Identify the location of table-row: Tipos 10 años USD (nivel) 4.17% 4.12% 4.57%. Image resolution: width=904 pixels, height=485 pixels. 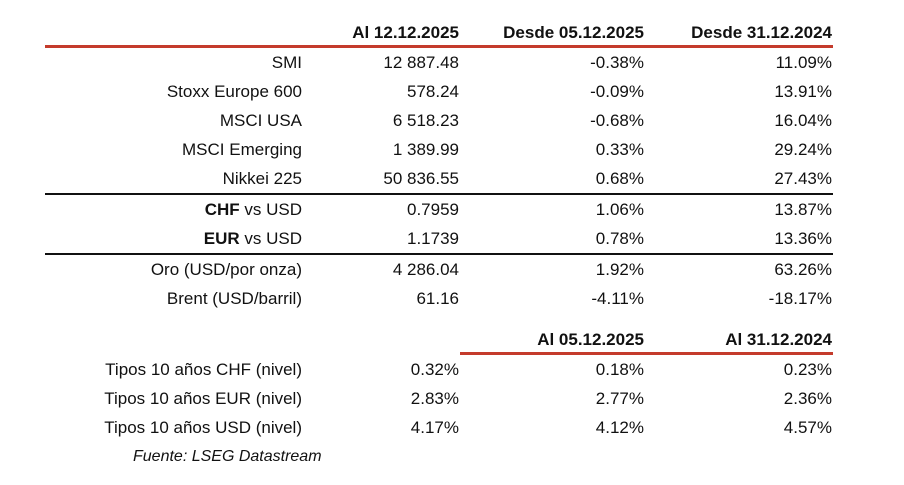
(439, 427).